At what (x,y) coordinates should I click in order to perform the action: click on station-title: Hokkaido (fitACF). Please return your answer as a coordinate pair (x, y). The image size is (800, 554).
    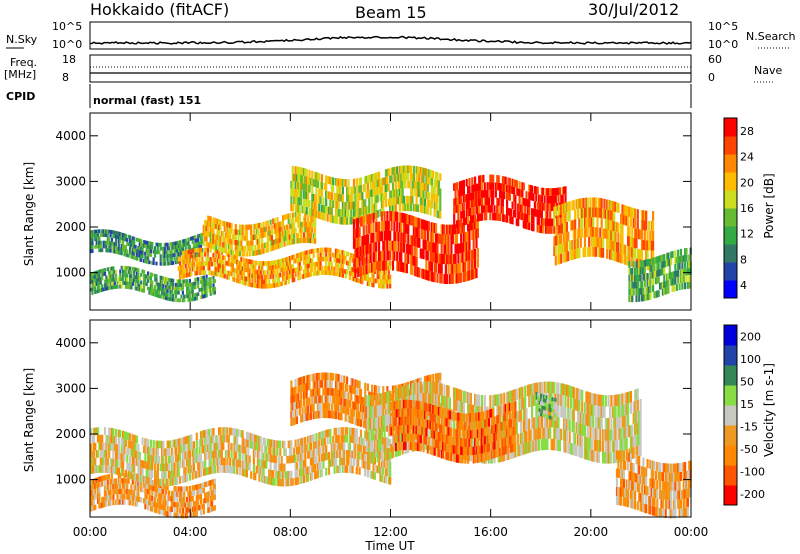
    Looking at the image, I should click on (159, 9).